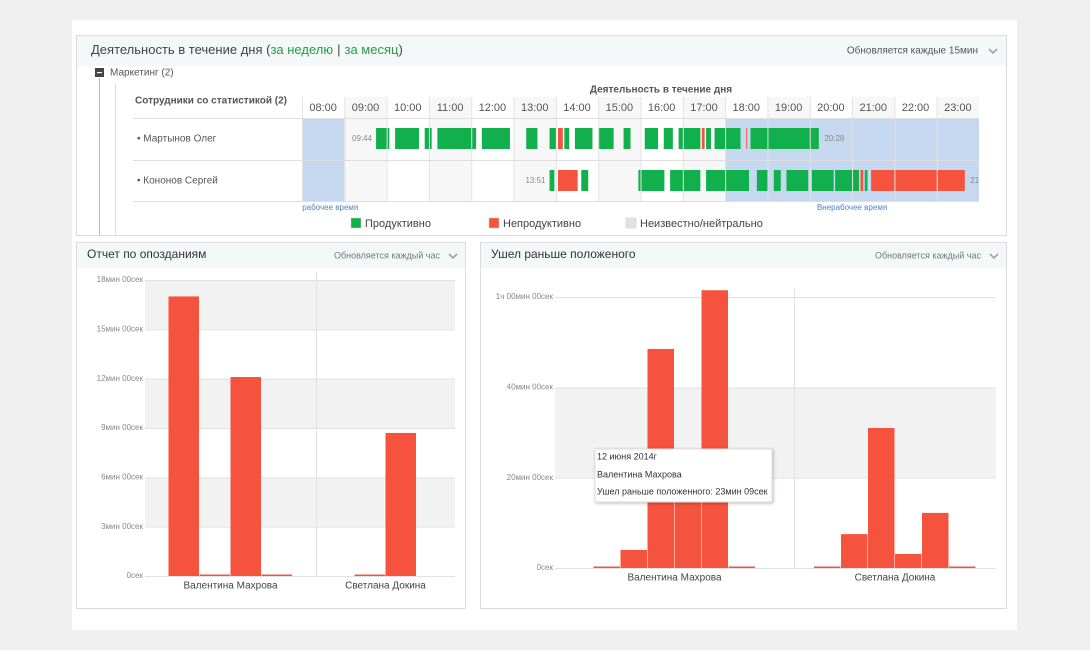 This screenshot has width=1090, height=650. I want to click on week-link: за неделю, so click(301, 49).